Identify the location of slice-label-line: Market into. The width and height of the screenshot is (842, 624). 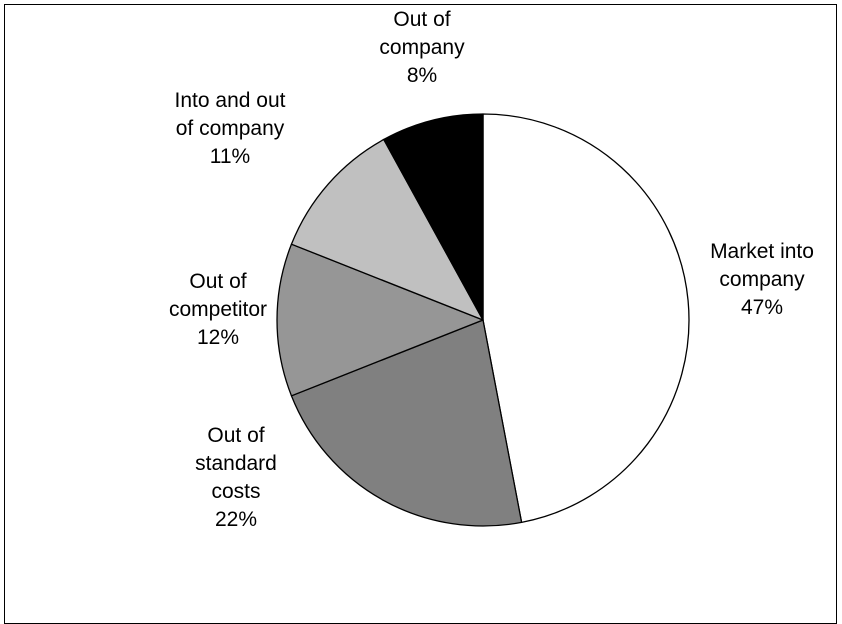
(762, 251).